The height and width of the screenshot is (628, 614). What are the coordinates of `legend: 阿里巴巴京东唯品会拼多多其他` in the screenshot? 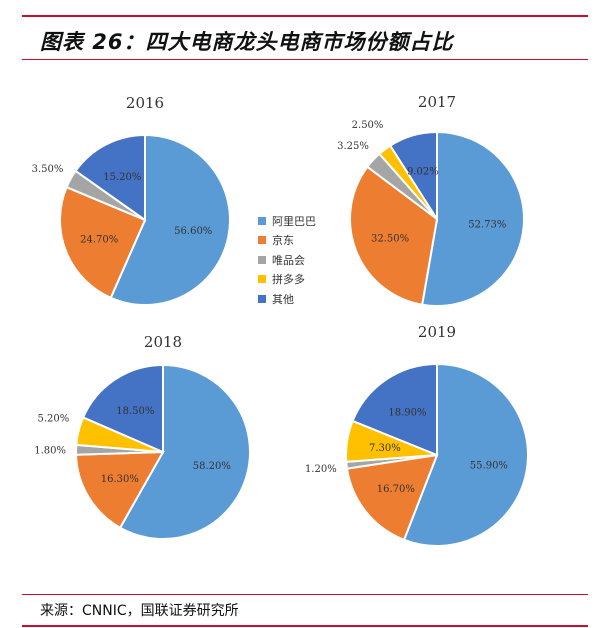 It's located at (287, 260).